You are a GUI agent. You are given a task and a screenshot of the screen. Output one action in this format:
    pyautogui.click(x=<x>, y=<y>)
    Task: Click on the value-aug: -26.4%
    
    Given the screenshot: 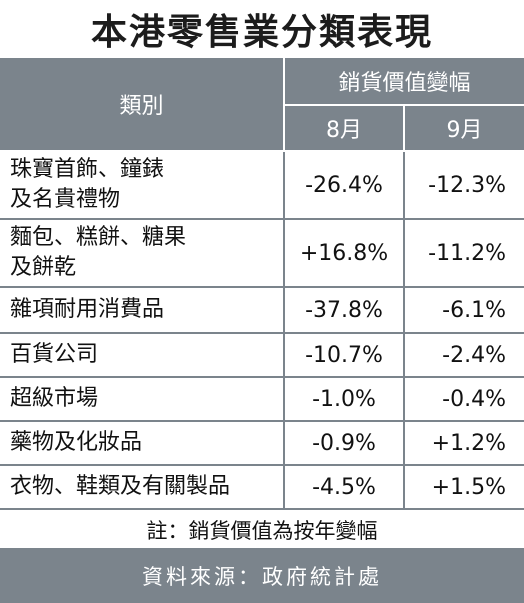 What is the action you would take?
    pyautogui.click(x=344, y=185)
    